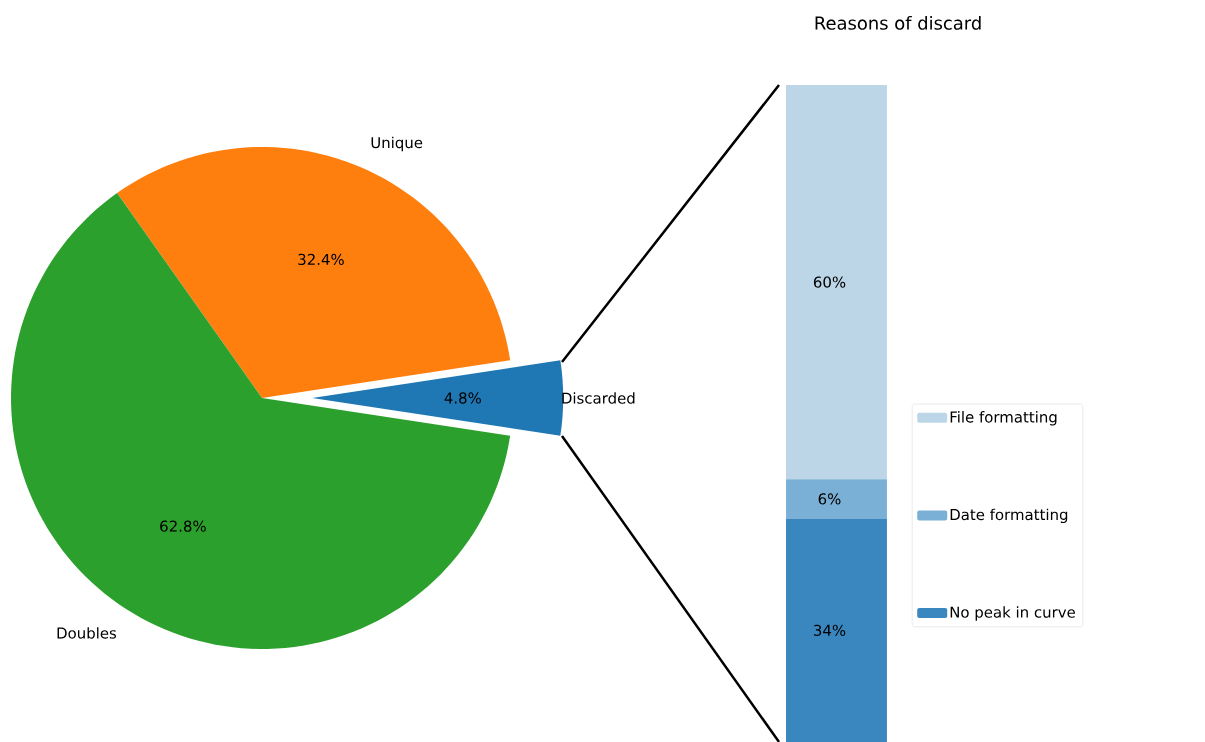  What do you see at coordinates (397, 144) in the screenshot?
I see `slice-label: Unique` at bounding box center [397, 144].